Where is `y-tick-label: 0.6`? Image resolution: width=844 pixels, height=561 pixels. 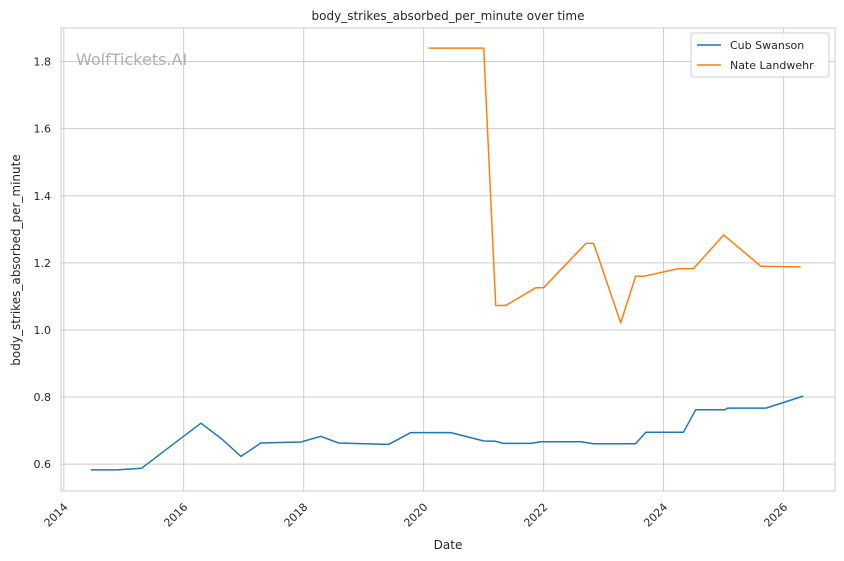 y-tick-label: 0.6 is located at coordinates (43, 464).